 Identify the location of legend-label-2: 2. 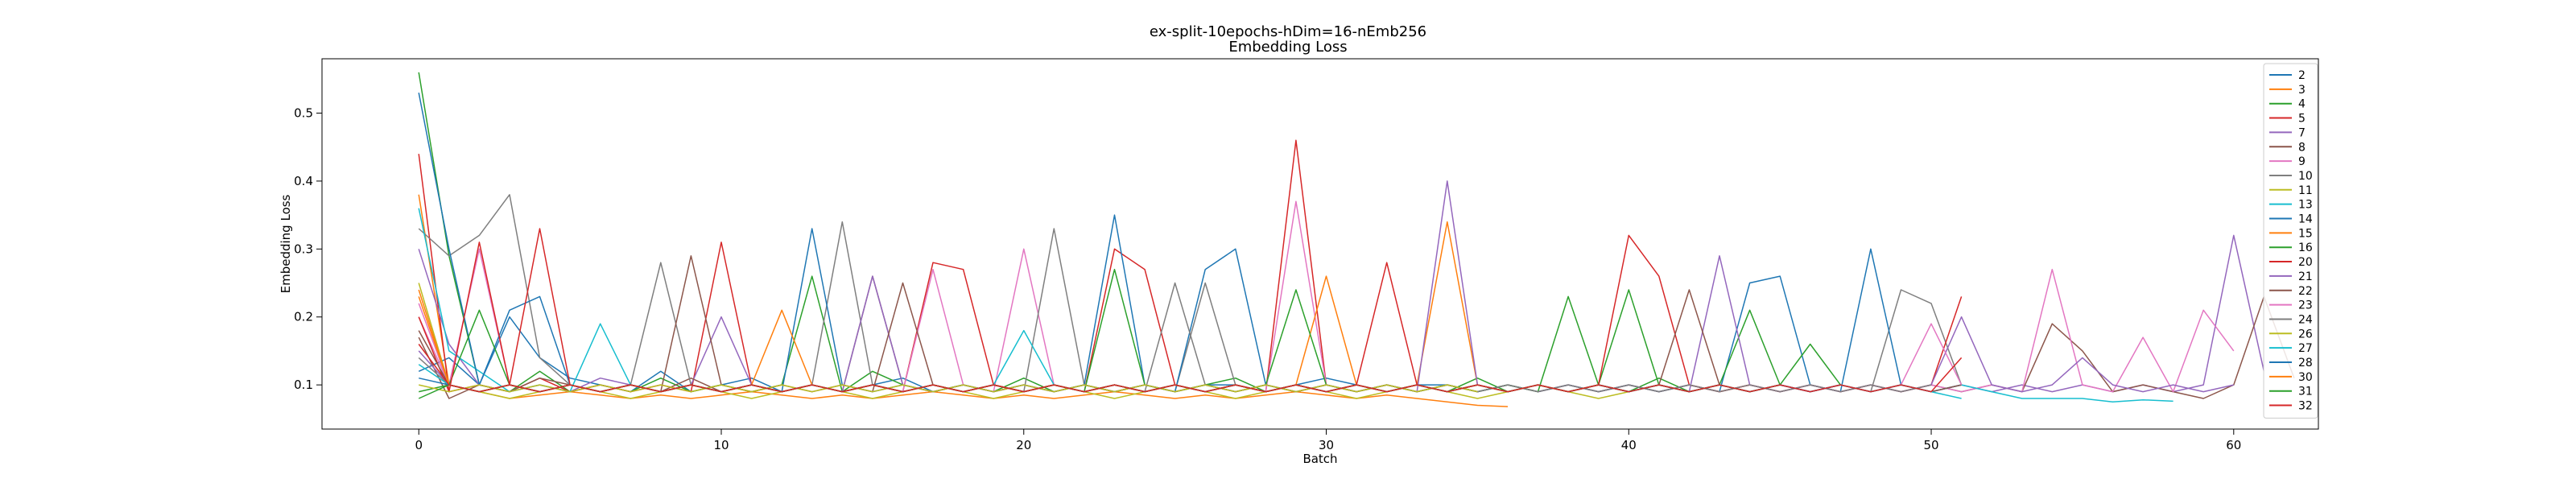
(2302, 75).